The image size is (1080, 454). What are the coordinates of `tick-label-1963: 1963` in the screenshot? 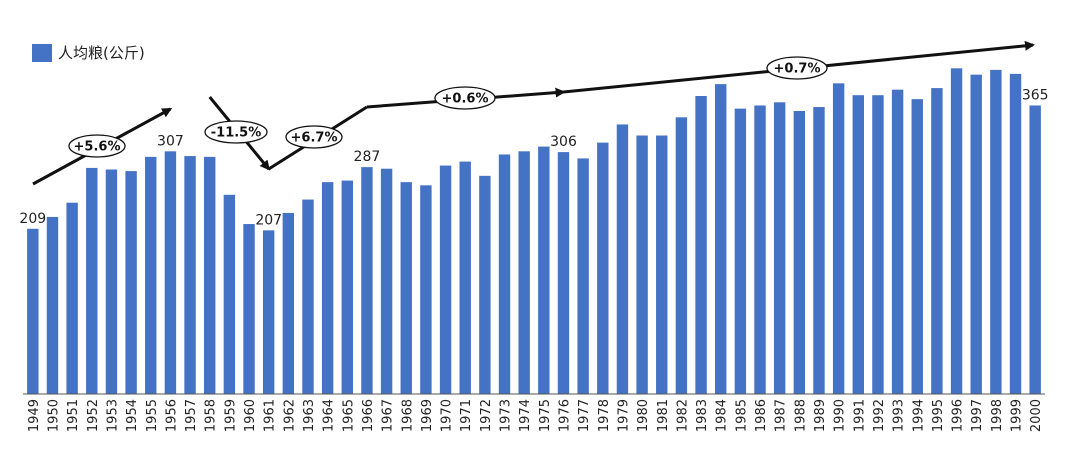 It's located at (309, 415).